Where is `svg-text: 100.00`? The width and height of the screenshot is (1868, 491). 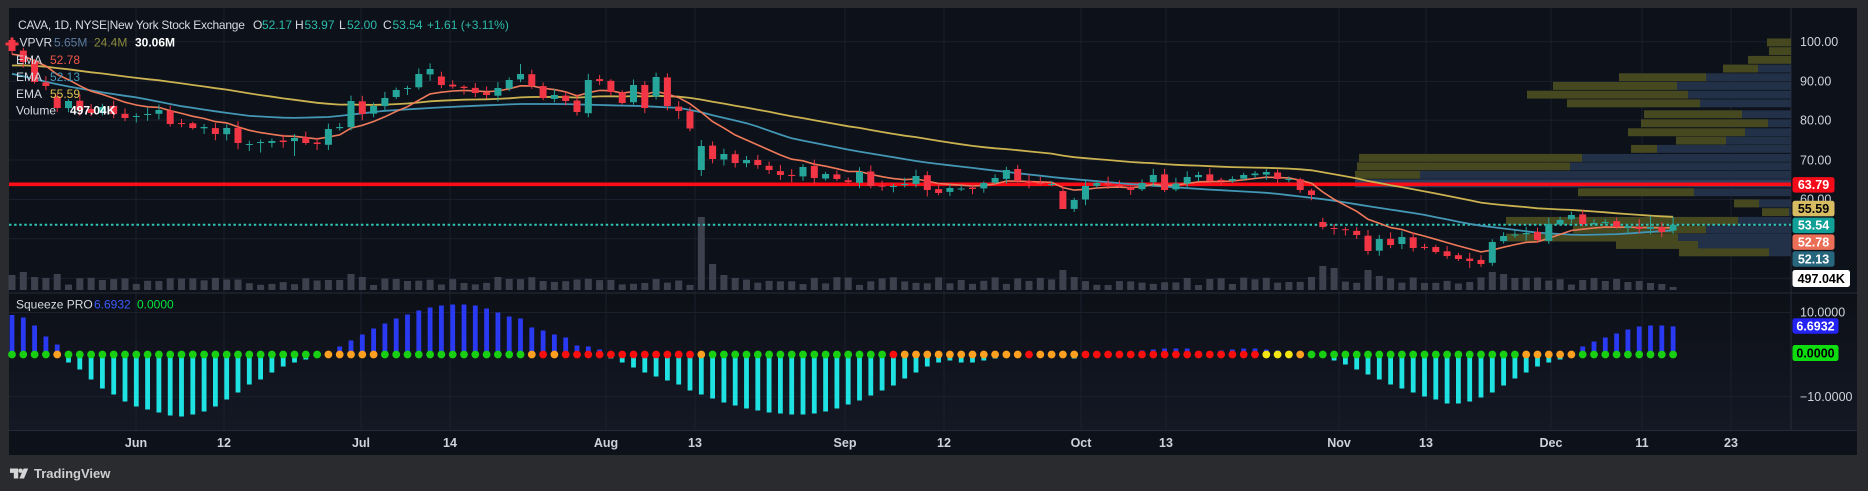 svg-text: 100.00 is located at coordinates (1819, 42).